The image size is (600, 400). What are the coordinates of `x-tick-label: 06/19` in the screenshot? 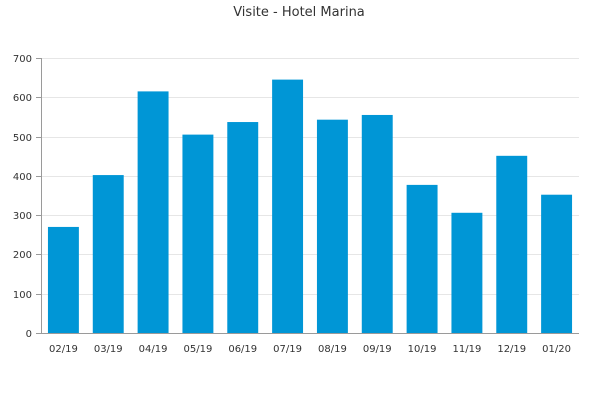 It's located at (242, 349).